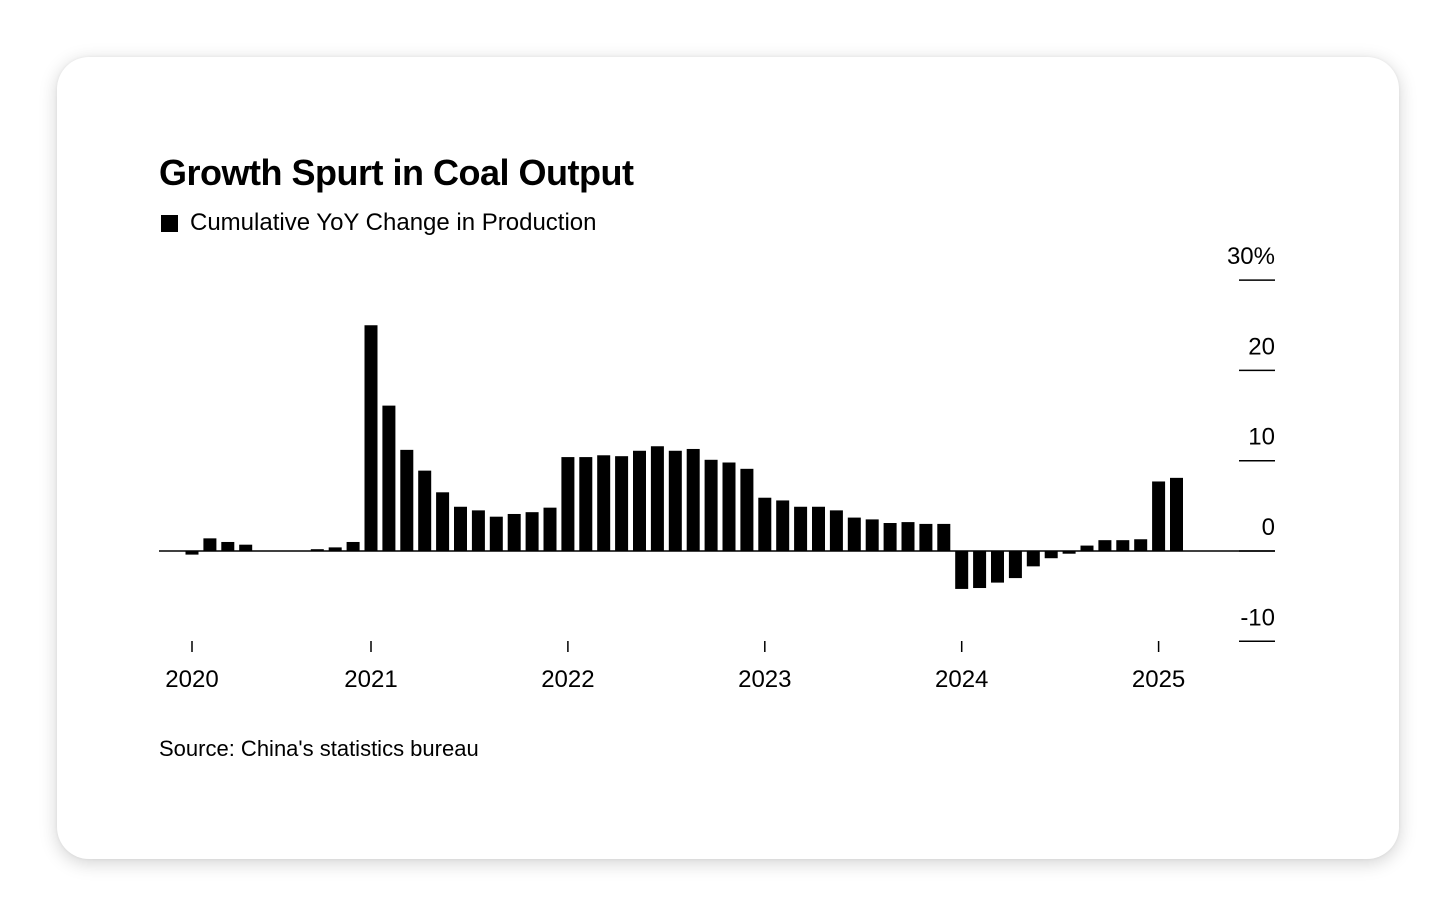 Image resolution: width=1456 pixels, height=917 pixels. What do you see at coordinates (396, 172) in the screenshot?
I see `chart-title: Growth Spurt in Coal Output` at bounding box center [396, 172].